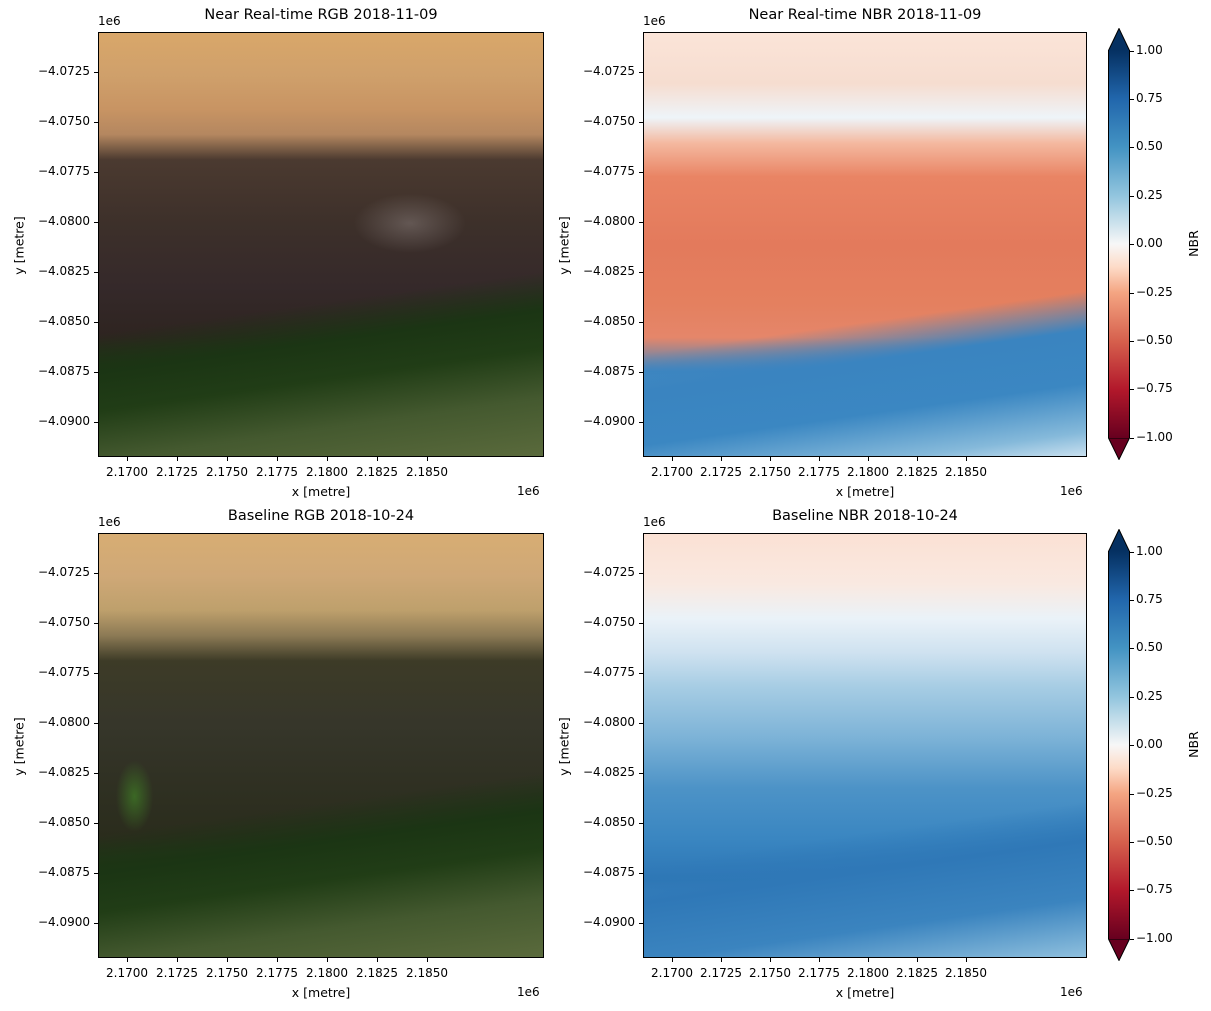  I want to click on panel-title: Baseline RGB 2018-10-24, so click(321, 516).